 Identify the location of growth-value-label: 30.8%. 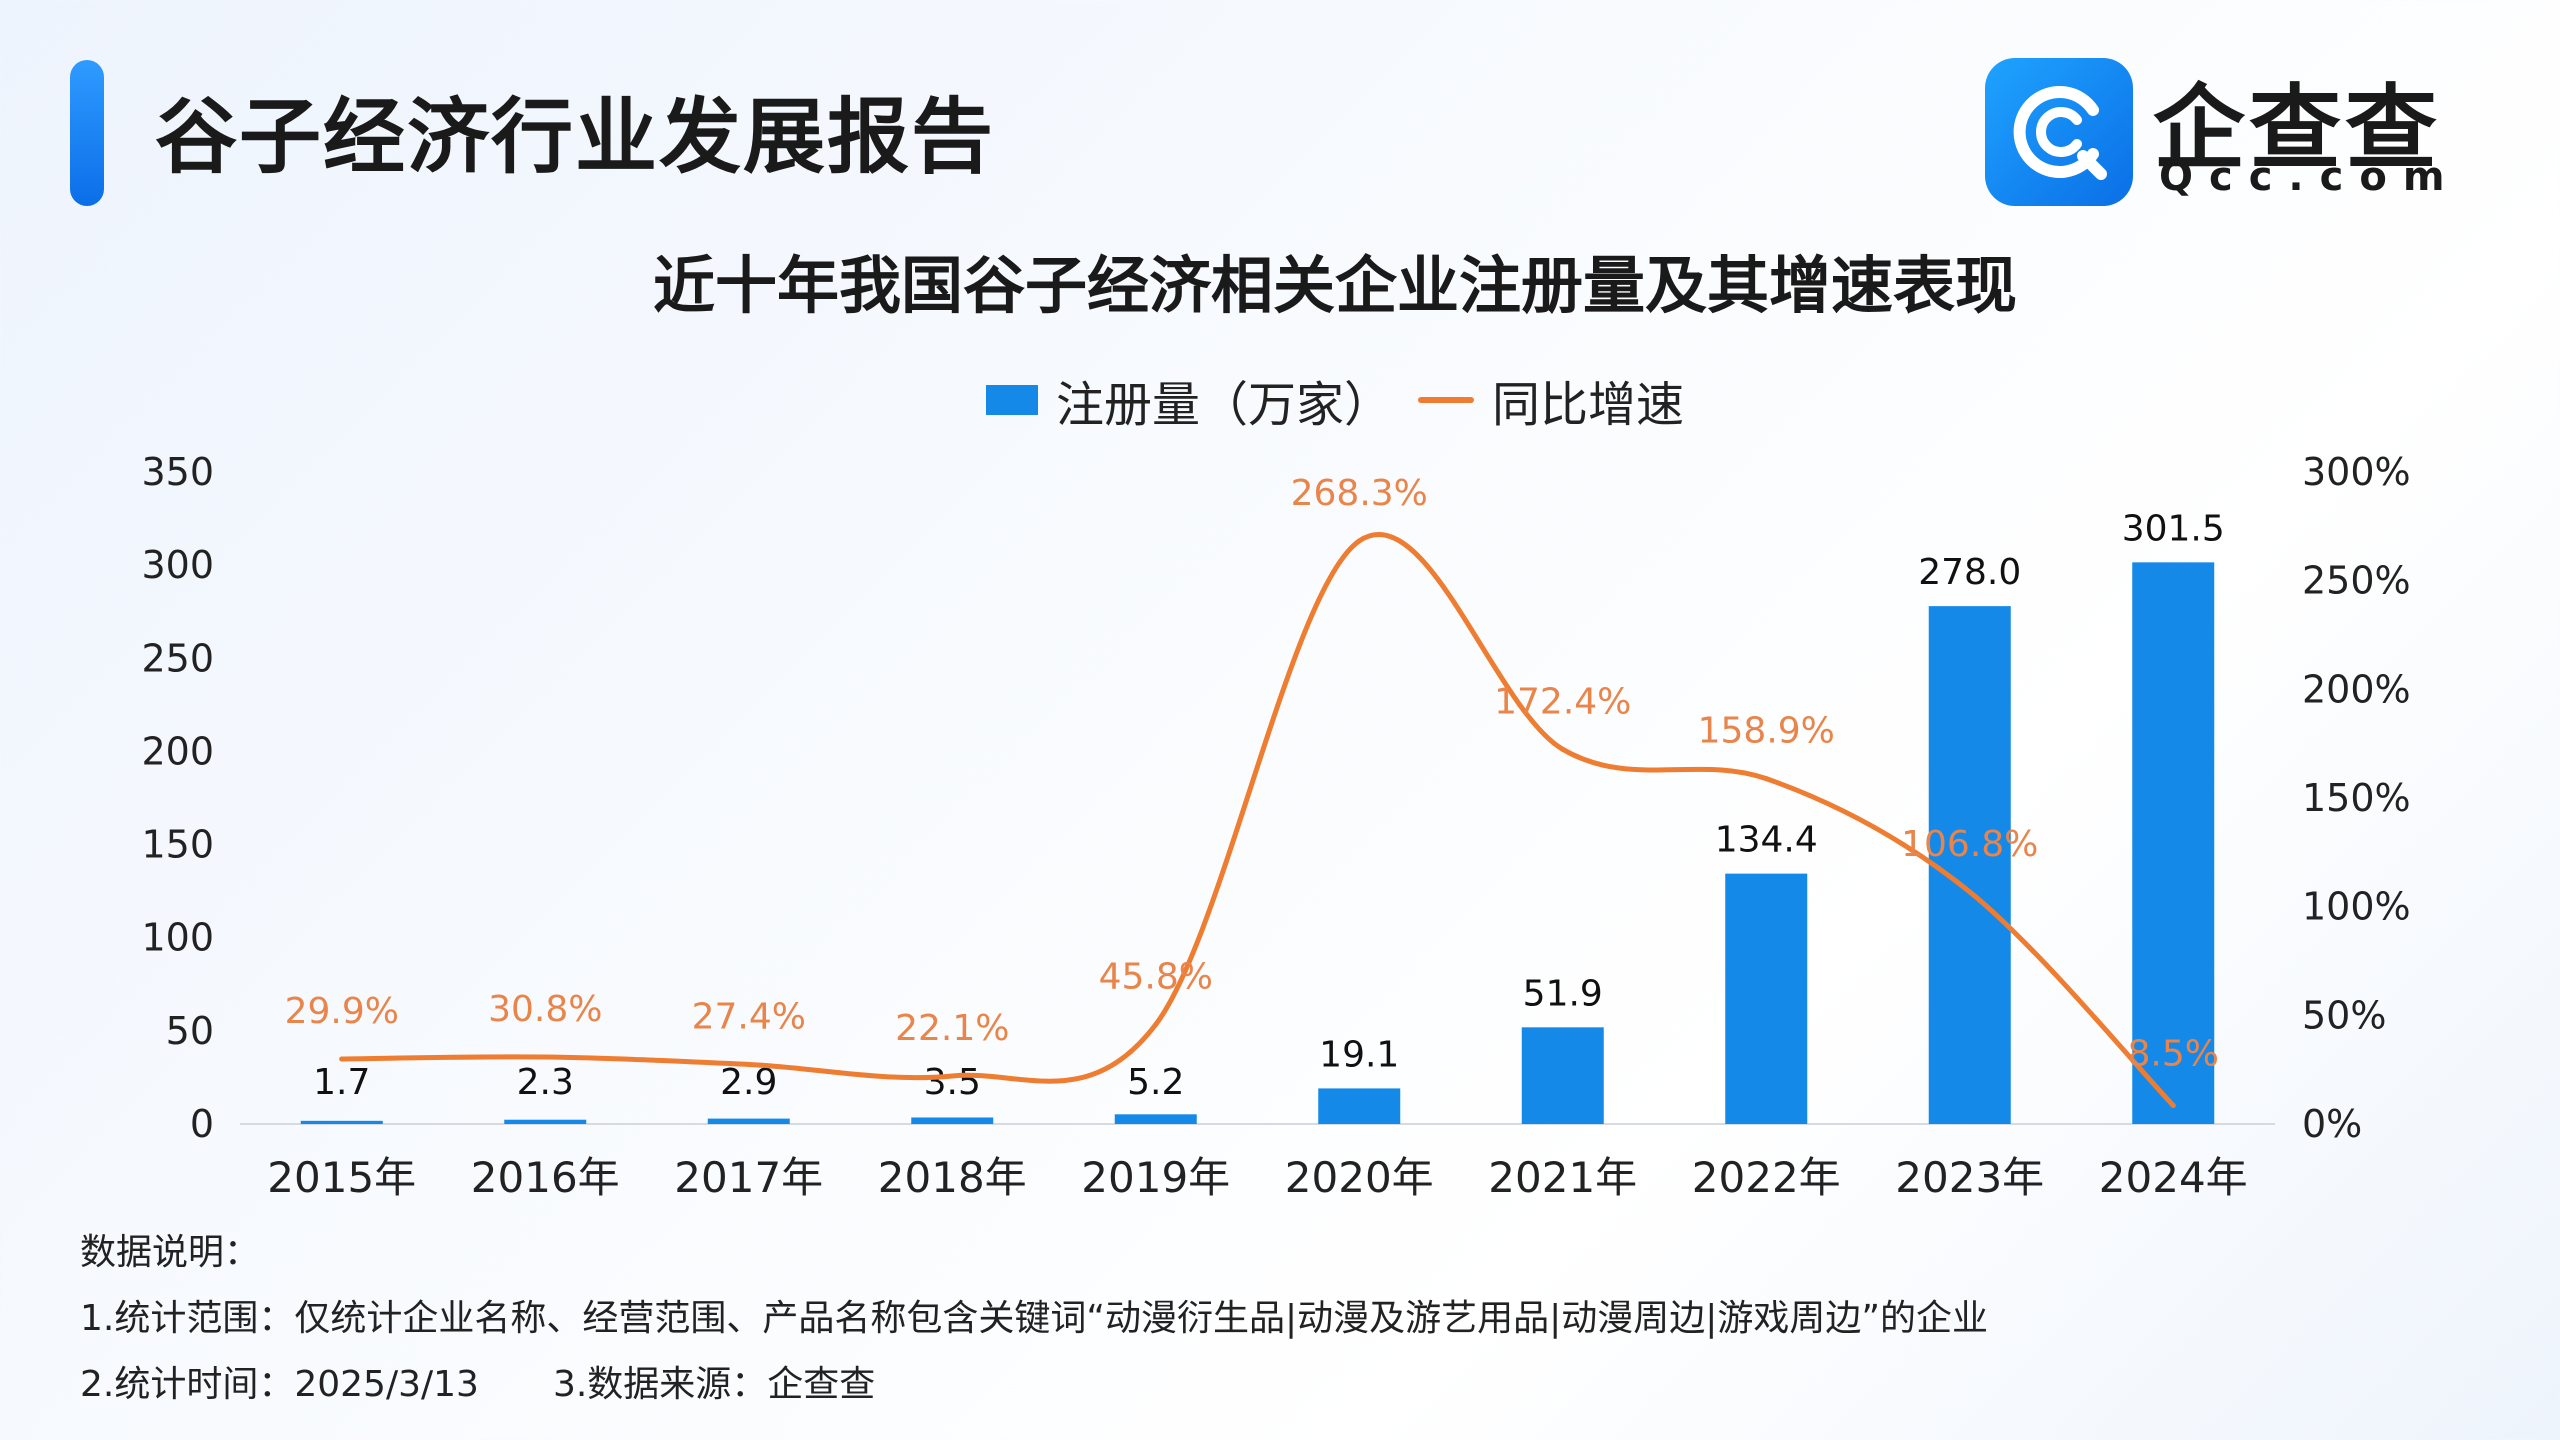
(545, 1009).